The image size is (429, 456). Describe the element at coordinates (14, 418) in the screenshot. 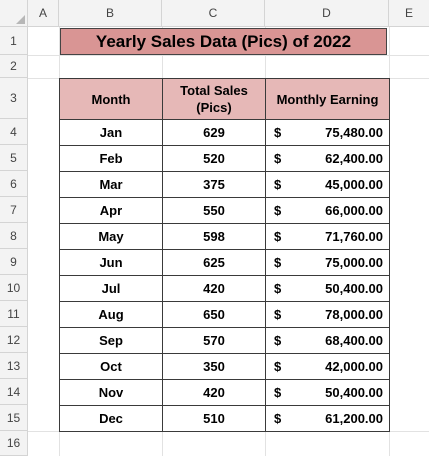

I see `row-header-15: 15` at that location.